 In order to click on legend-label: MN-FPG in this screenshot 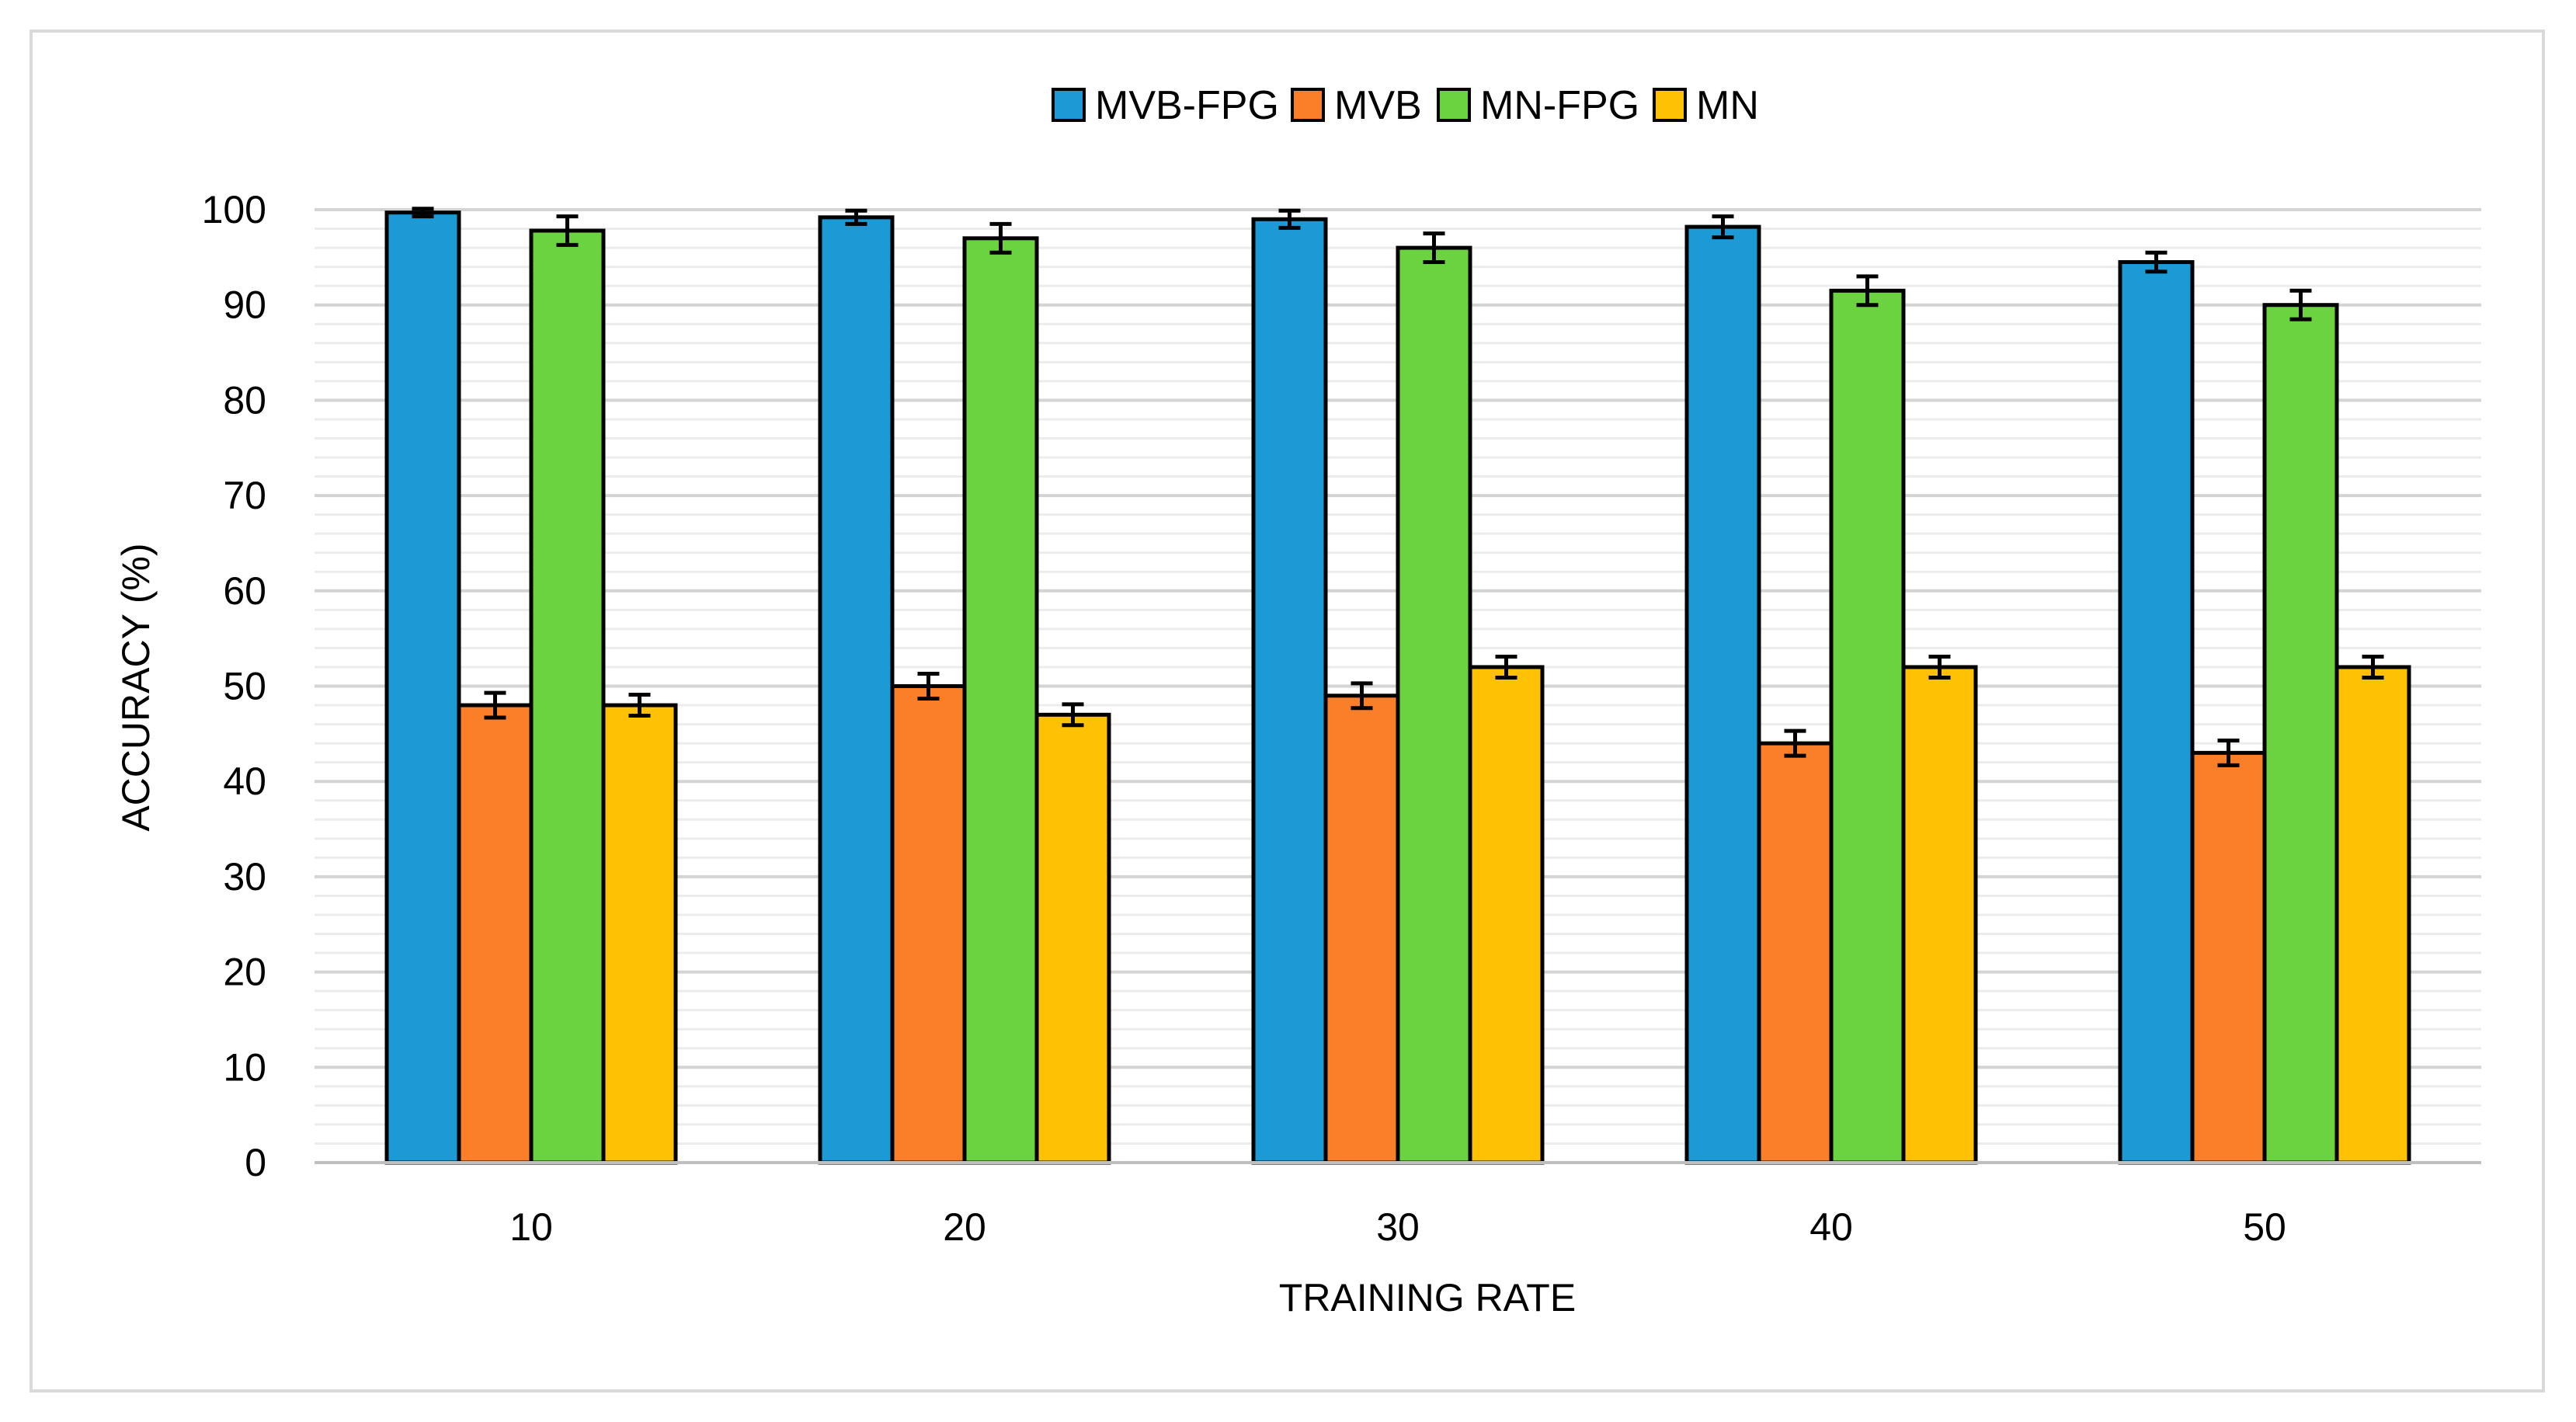, I will do `click(1559, 106)`.